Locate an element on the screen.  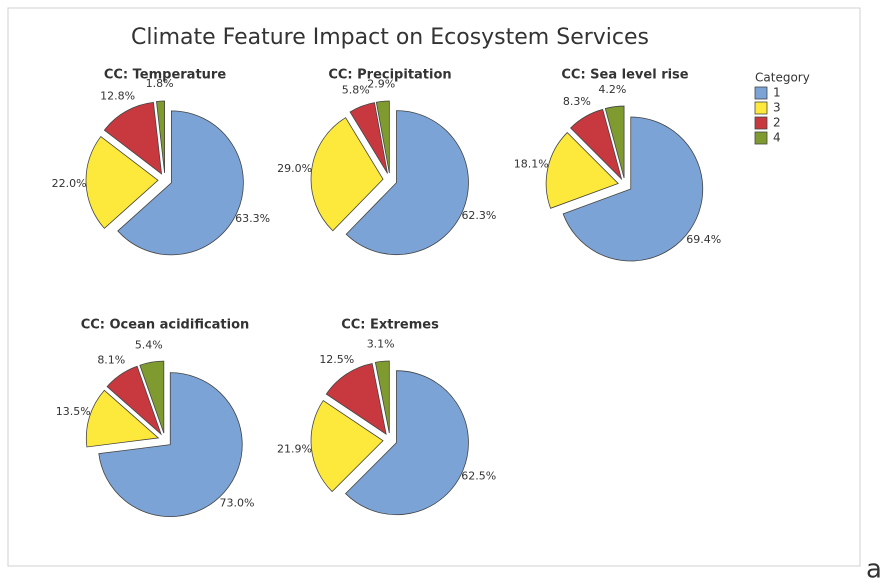
legend-label: 1 is located at coordinates (777, 93).